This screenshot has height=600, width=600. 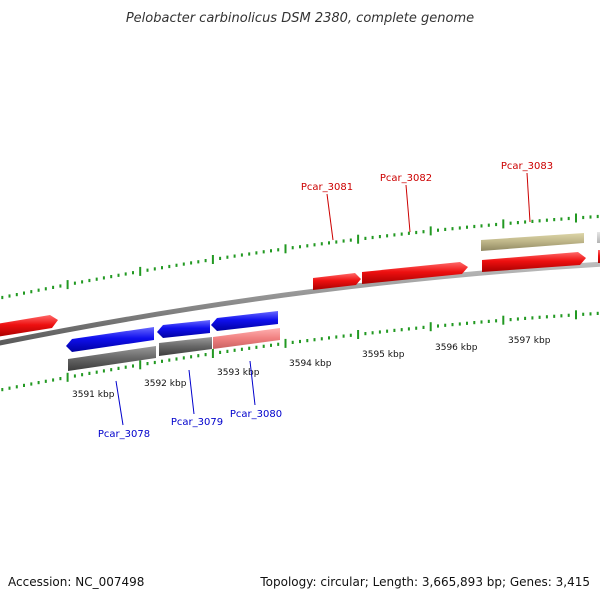 I want to click on gene-label-pcar-3082: Pcar_3082, so click(x=406, y=178).